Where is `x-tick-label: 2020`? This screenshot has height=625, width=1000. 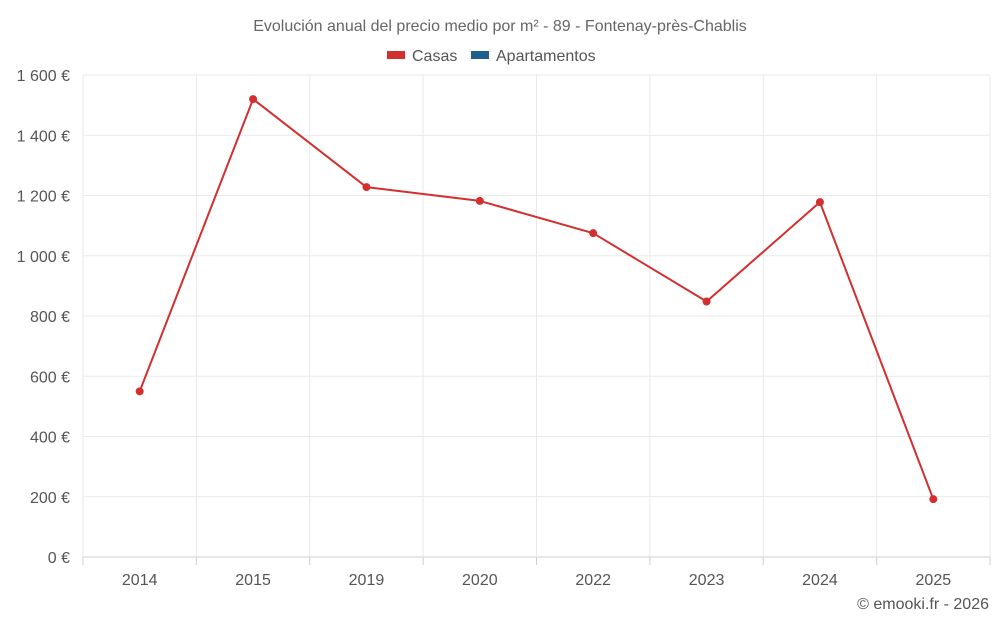
x-tick-label: 2020 is located at coordinates (480, 580).